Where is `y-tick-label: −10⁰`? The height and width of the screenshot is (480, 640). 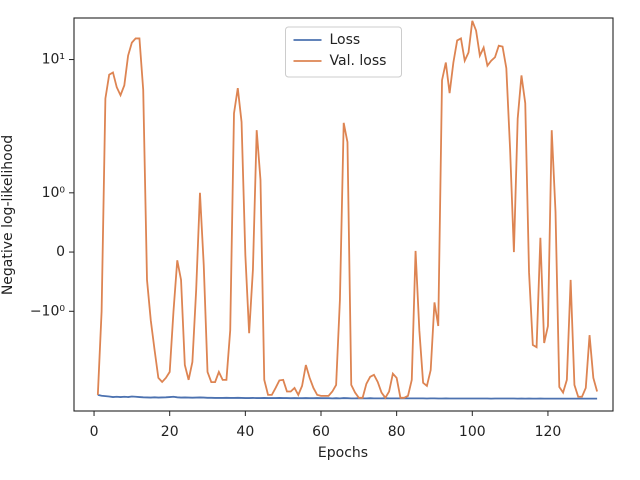
y-tick-label: −10⁰ is located at coordinates (48, 311).